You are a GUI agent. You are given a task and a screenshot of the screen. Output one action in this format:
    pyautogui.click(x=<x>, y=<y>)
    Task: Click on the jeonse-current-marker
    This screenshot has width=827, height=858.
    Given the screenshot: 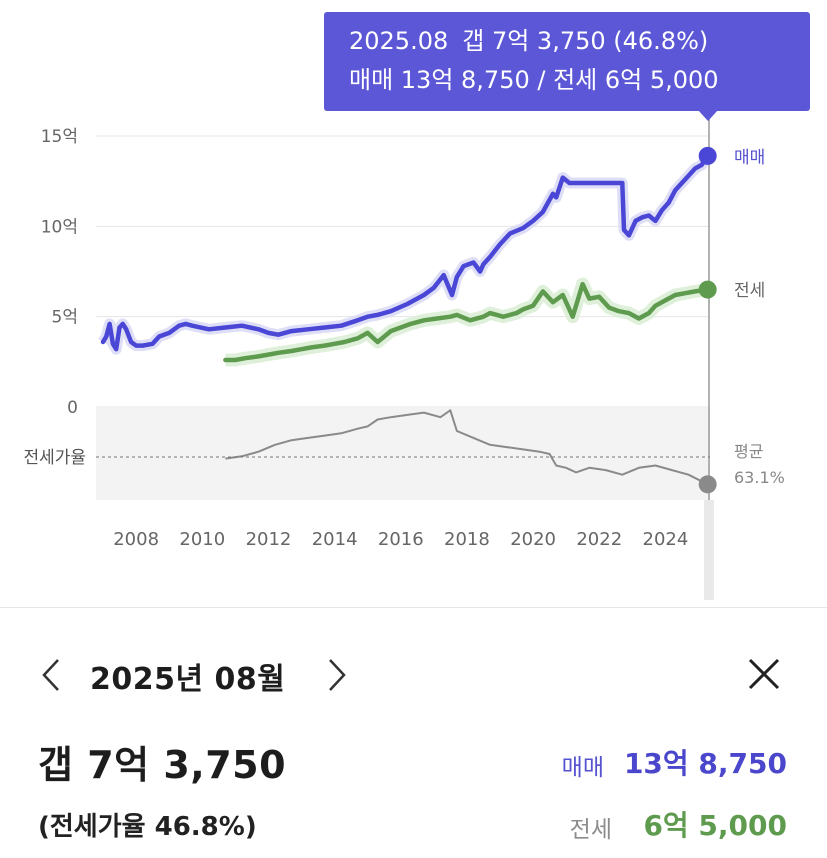 What is the action you would take?
    pyautogui.click(x=707, y=289)
    